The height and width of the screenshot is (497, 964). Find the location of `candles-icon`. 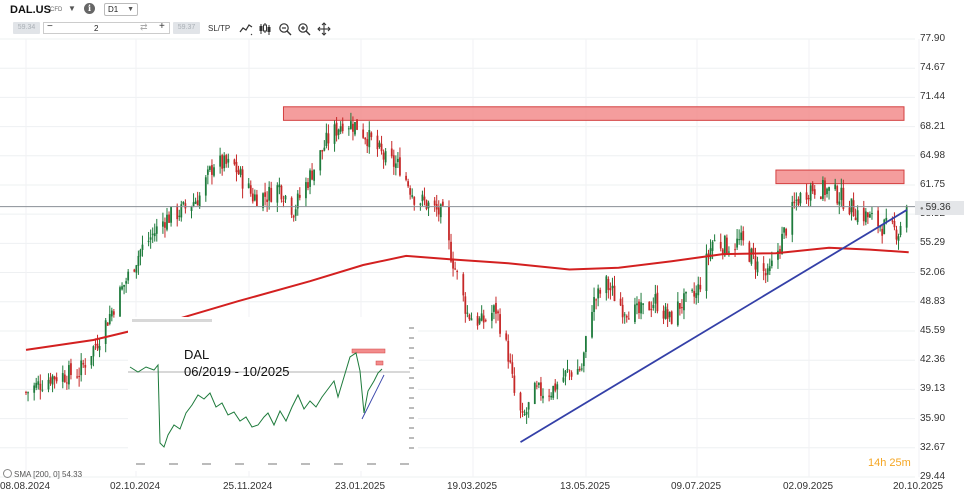

candles-icon is located at coordinates (265, 29).